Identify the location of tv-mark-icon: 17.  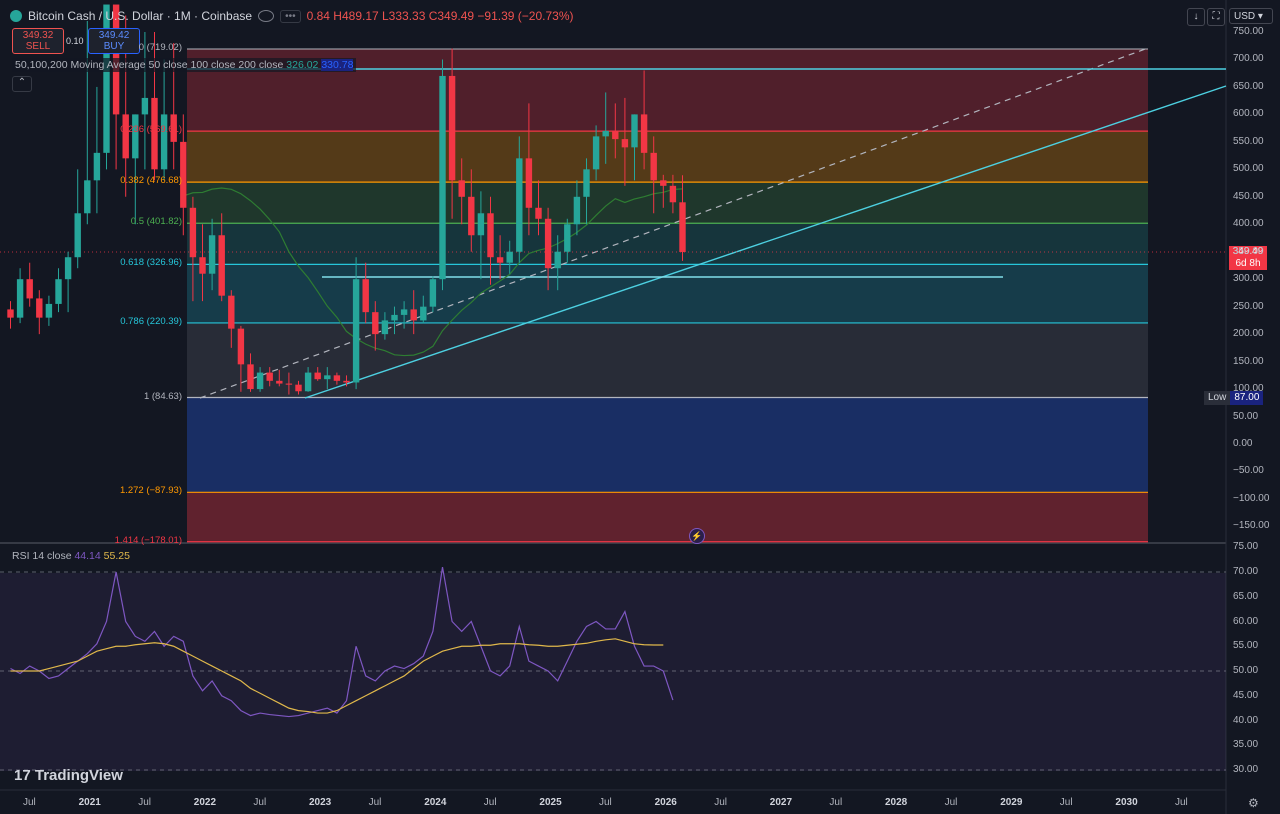
(24, 775).